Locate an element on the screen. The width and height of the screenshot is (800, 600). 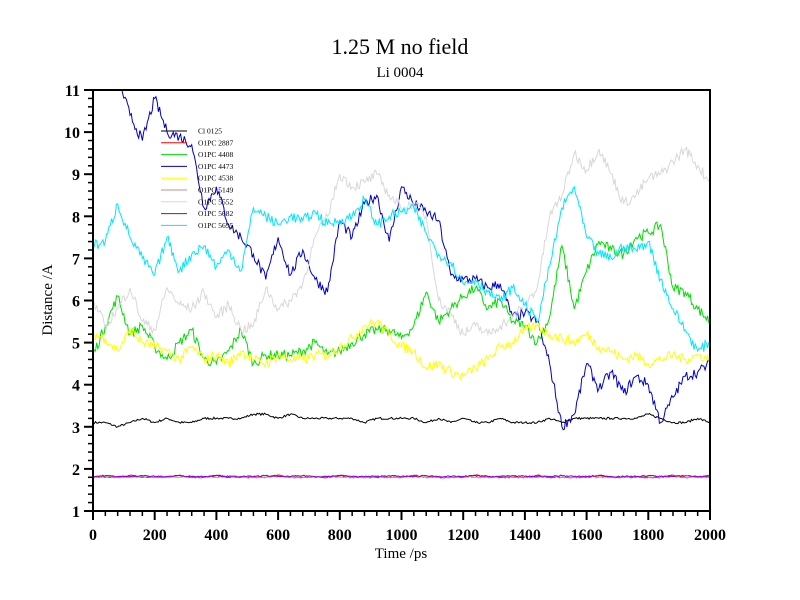
y-tick-label: 1 is located at coordinates (76, 512).